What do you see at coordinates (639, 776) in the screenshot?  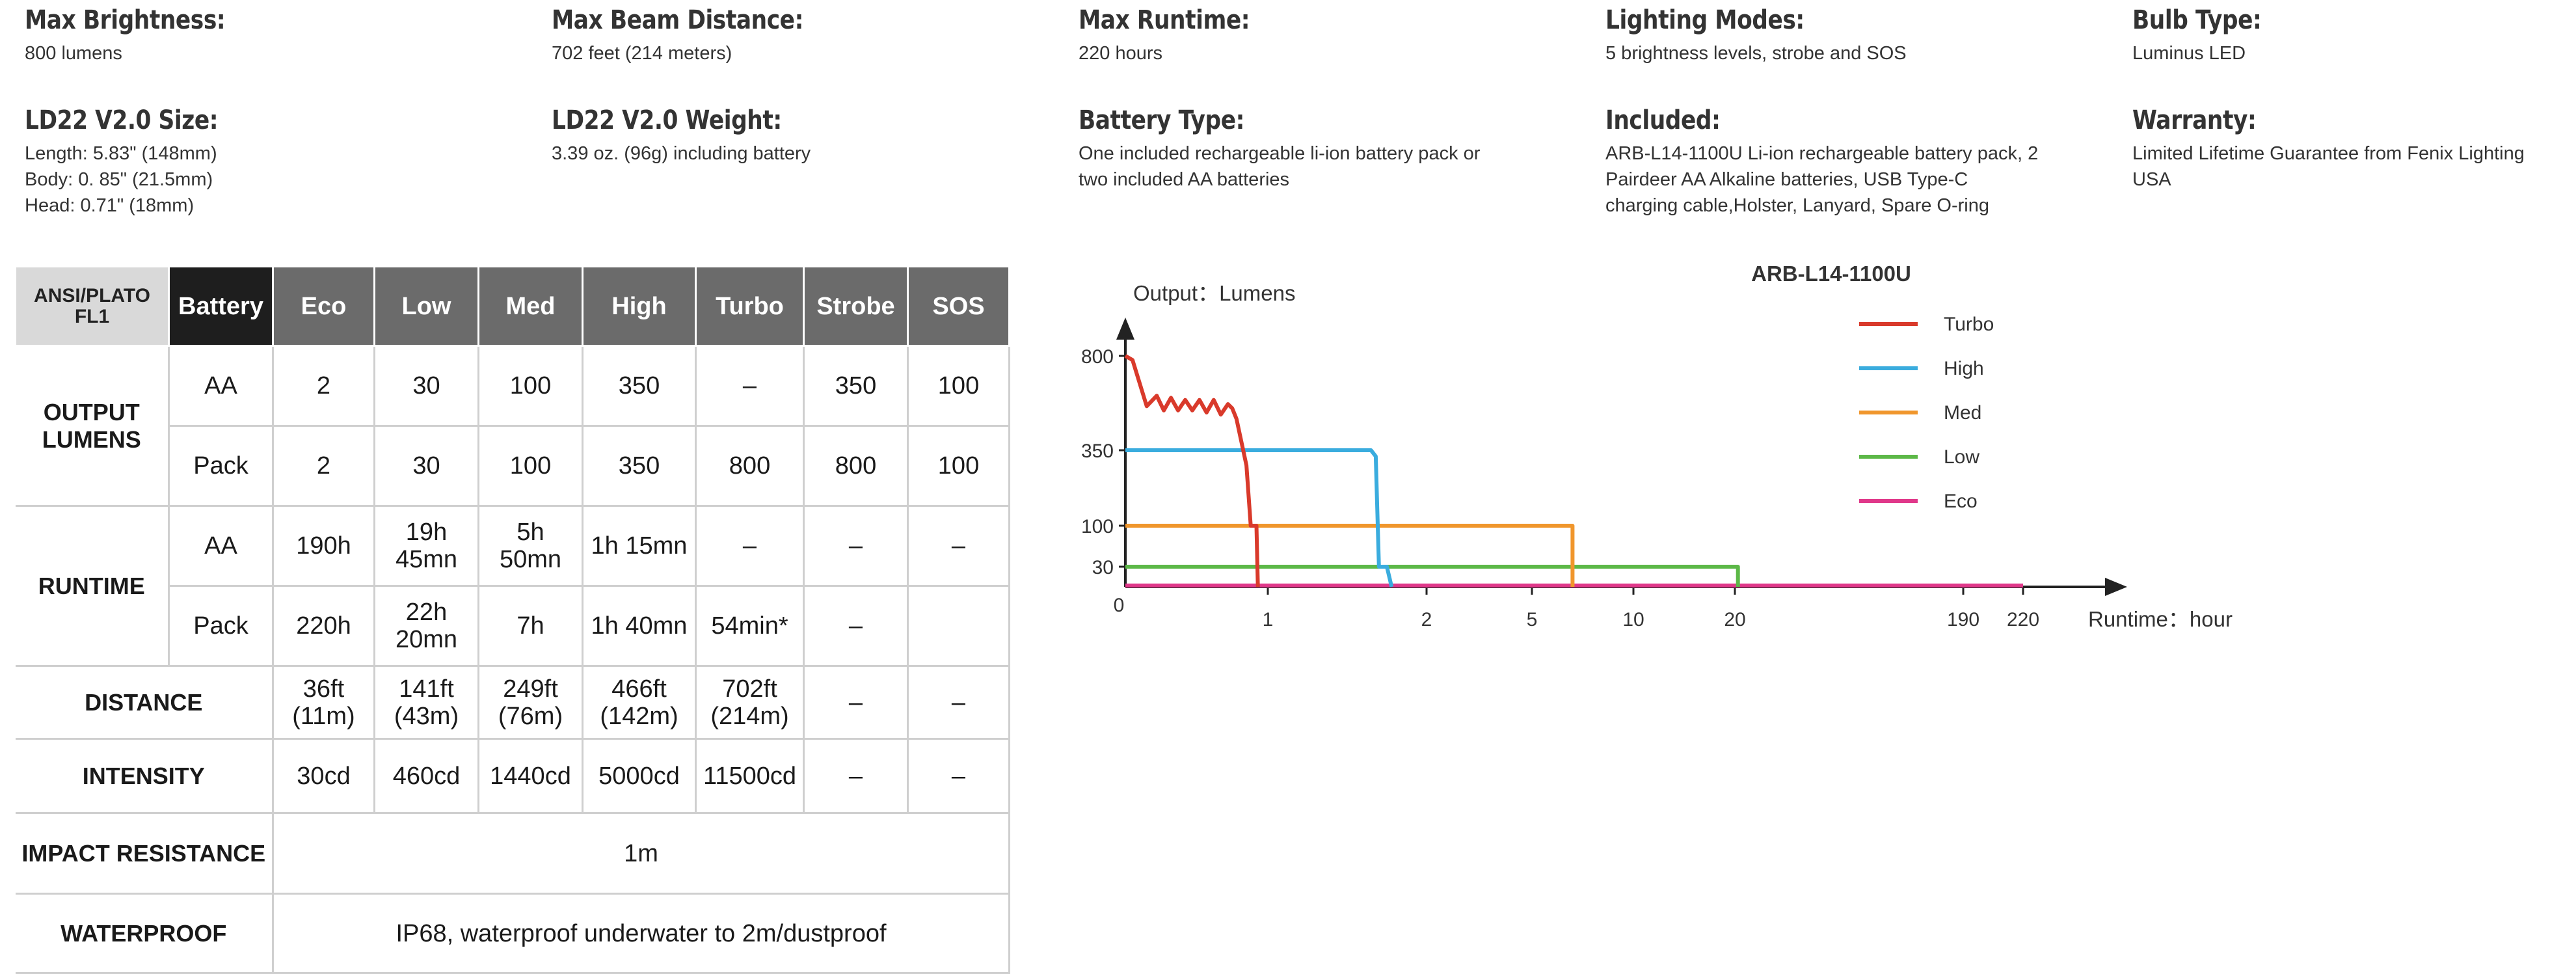 I see `table-cell: 5000cd` at bounding box center [639, 776].